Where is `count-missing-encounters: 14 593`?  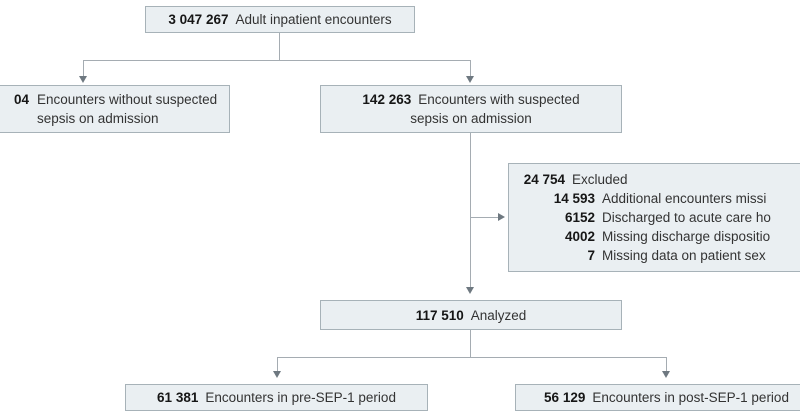
count-missing-encounters: 14 593 is located at coordinates (574, 198).